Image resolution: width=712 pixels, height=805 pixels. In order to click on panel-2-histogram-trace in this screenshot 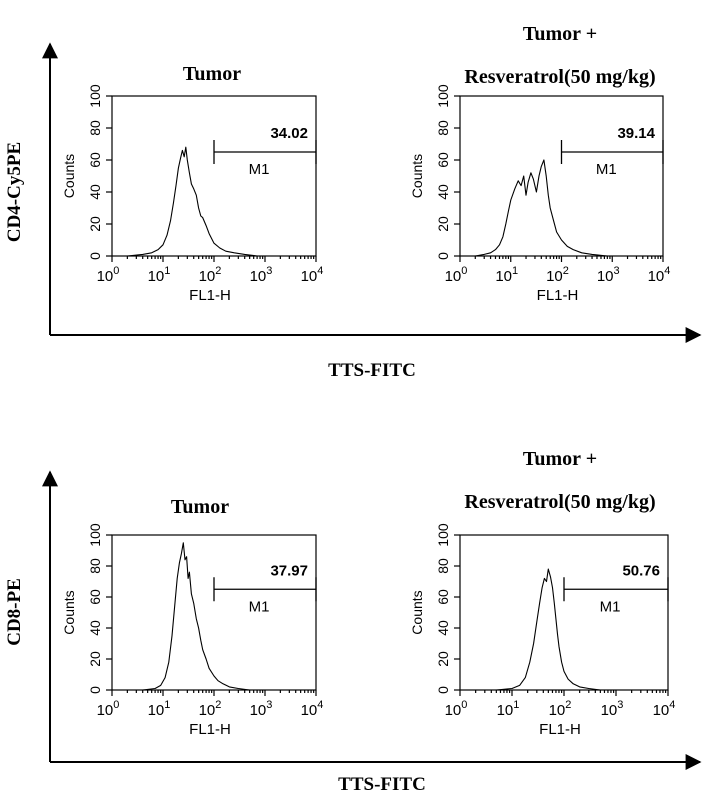, I will do `click(561, 208)`.